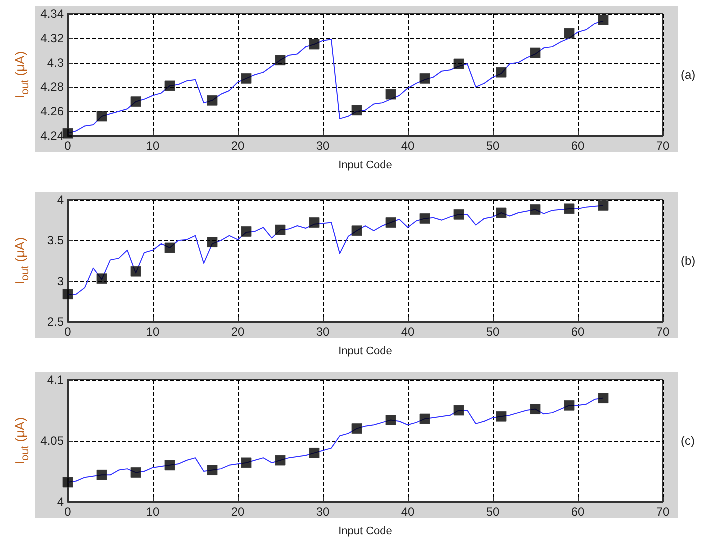 Image resolution: width=713 pixels, height=550 pixels. Describe the element at coordinates (52, 38) in the screenshot. I see `y-tick-label: 4.32` at that location.